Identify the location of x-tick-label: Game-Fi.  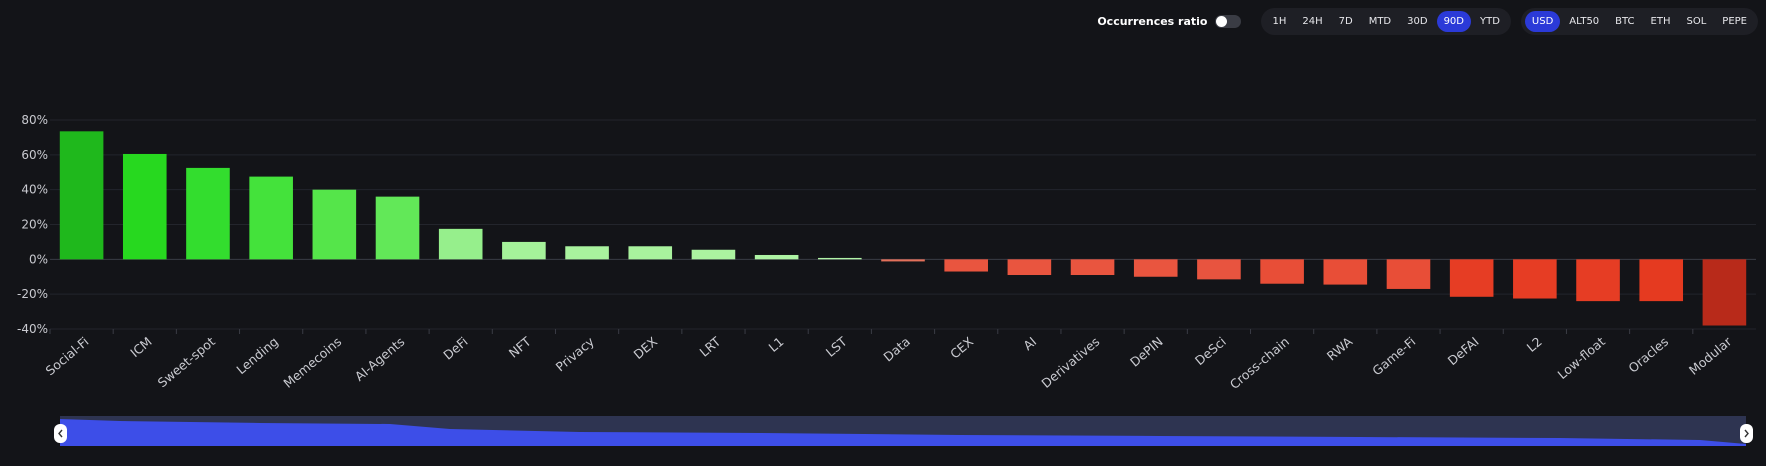
(1393, 356).